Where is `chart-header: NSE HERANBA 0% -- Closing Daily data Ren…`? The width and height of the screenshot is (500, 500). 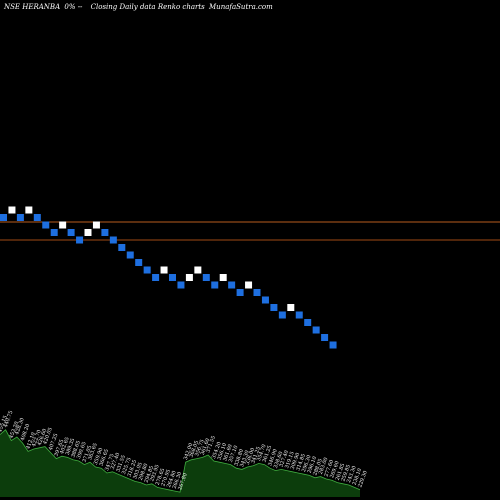
chart-header: NSE HERANBA 0% -- Closing Daily data Ren… is located at coordinates (138, 7).